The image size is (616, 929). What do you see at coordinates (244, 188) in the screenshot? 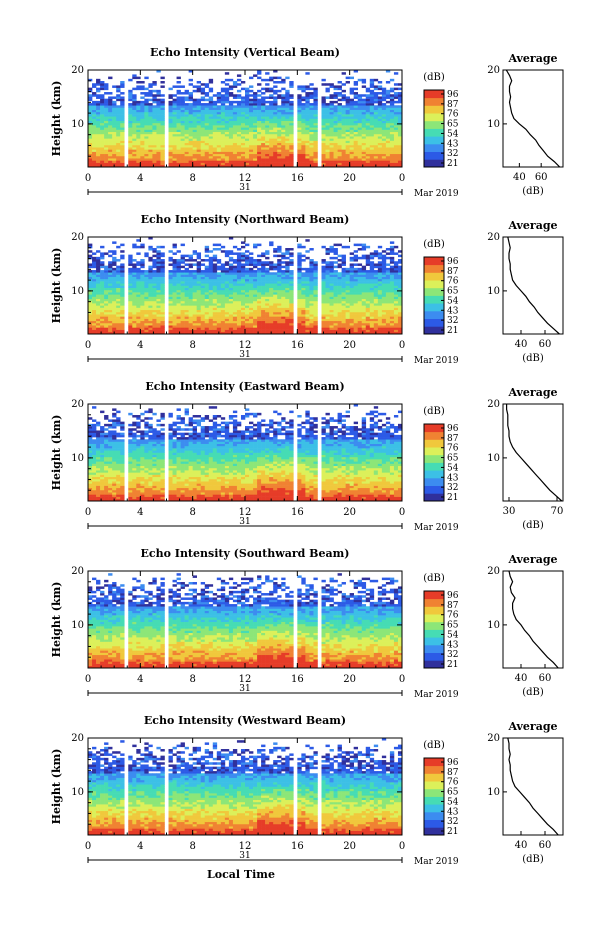
I see `day-label: 31` at bounding box center [244, 188].